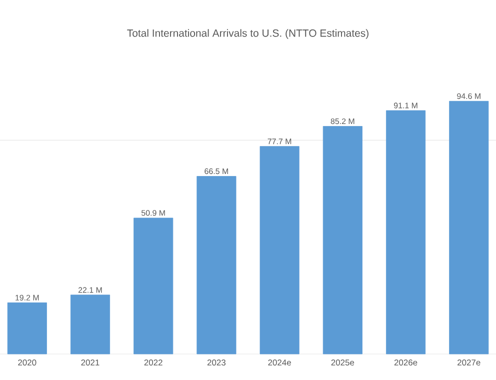  What do you see at coordinates (216, 363) in the screenshot?
I see `x-tick-label: 2023` at bounding box center [216, 363].